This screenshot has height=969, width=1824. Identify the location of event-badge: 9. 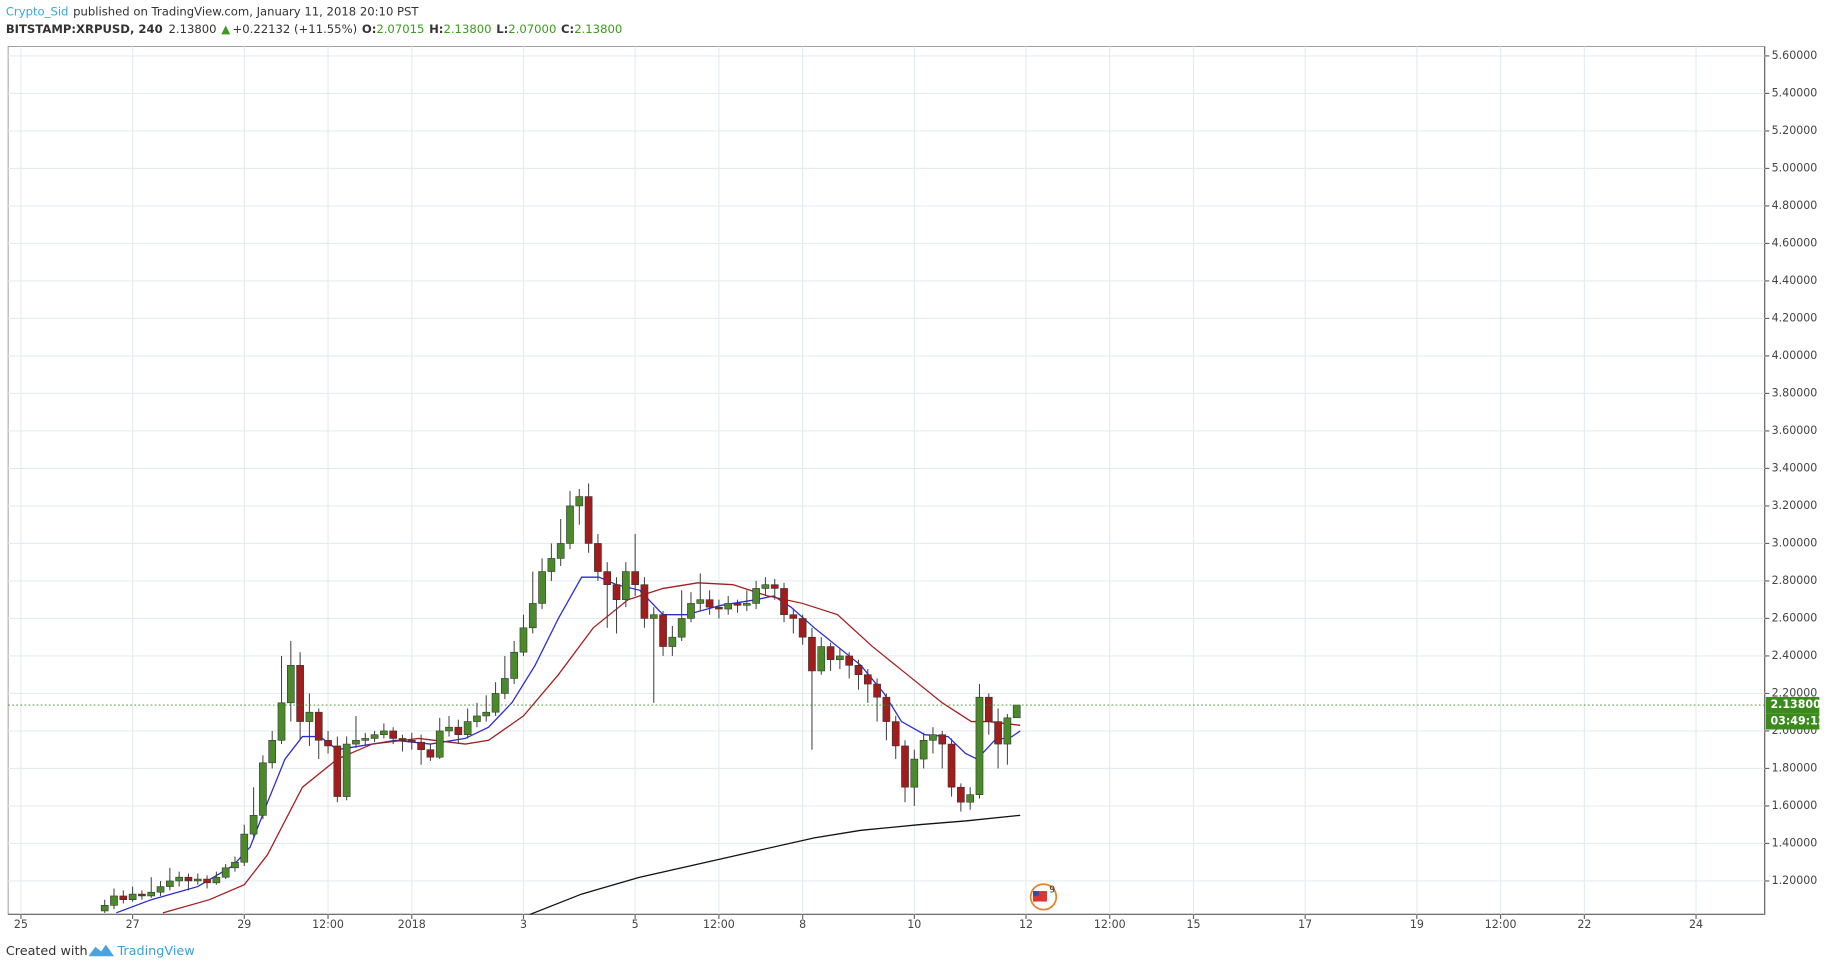
(1043, 897).